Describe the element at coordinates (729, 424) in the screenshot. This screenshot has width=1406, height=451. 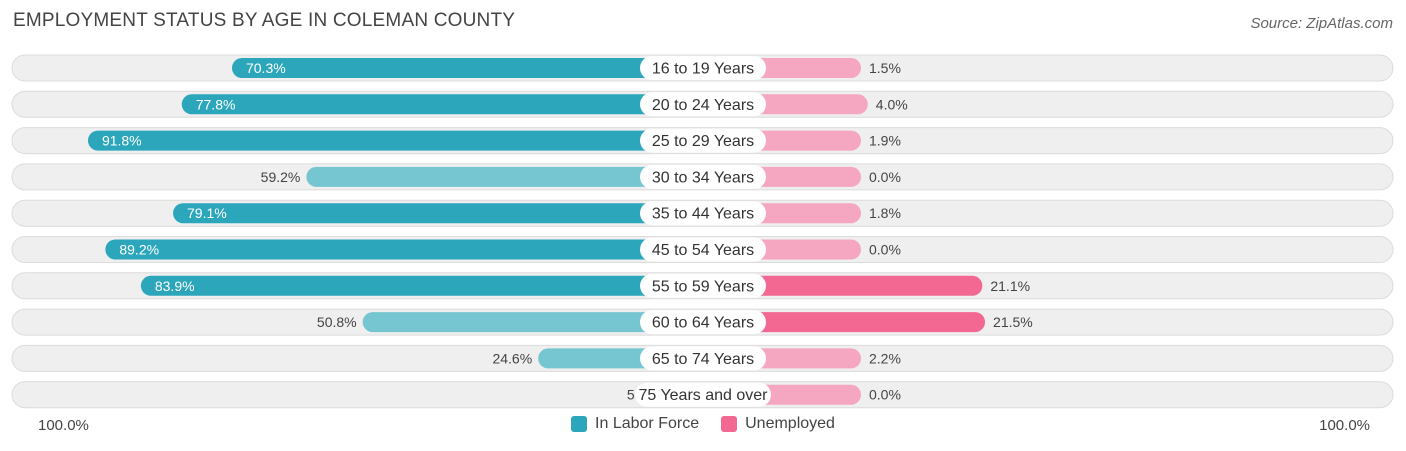
I see `legend-swatch-unemployed` at that location.